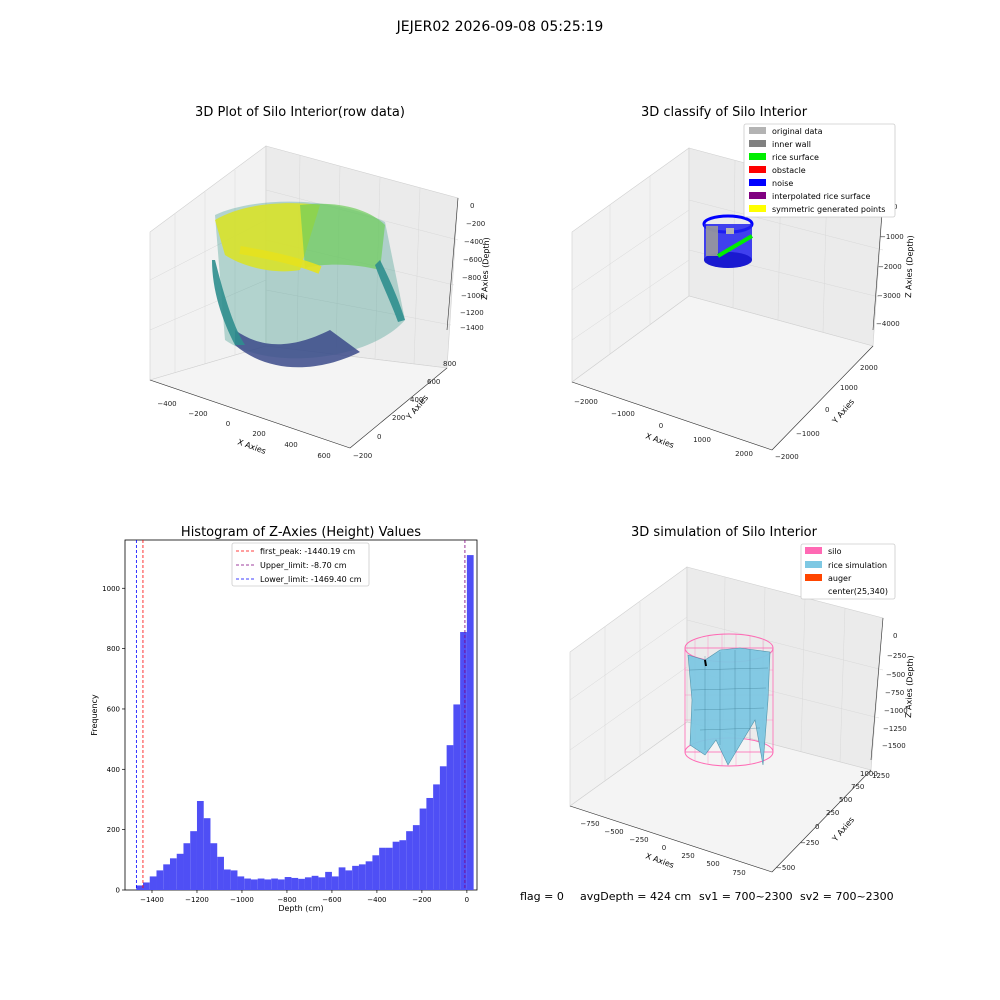 Image resolution: width=1000 pixels, height=1000 pixels. I want to click on histogram-x-ticks: −1400 −1200 −1000 −800 −600 −400 −200 0, so click(304, 897).